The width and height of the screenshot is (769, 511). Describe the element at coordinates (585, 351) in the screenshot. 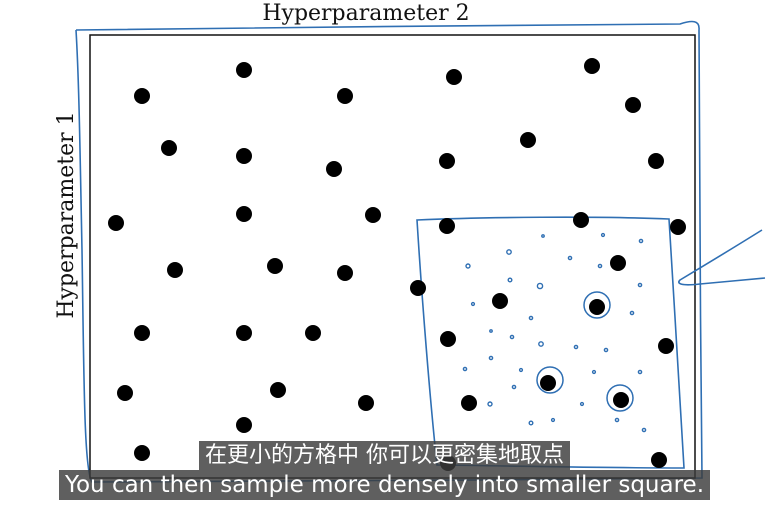

I see `highlighted-points` at that location.